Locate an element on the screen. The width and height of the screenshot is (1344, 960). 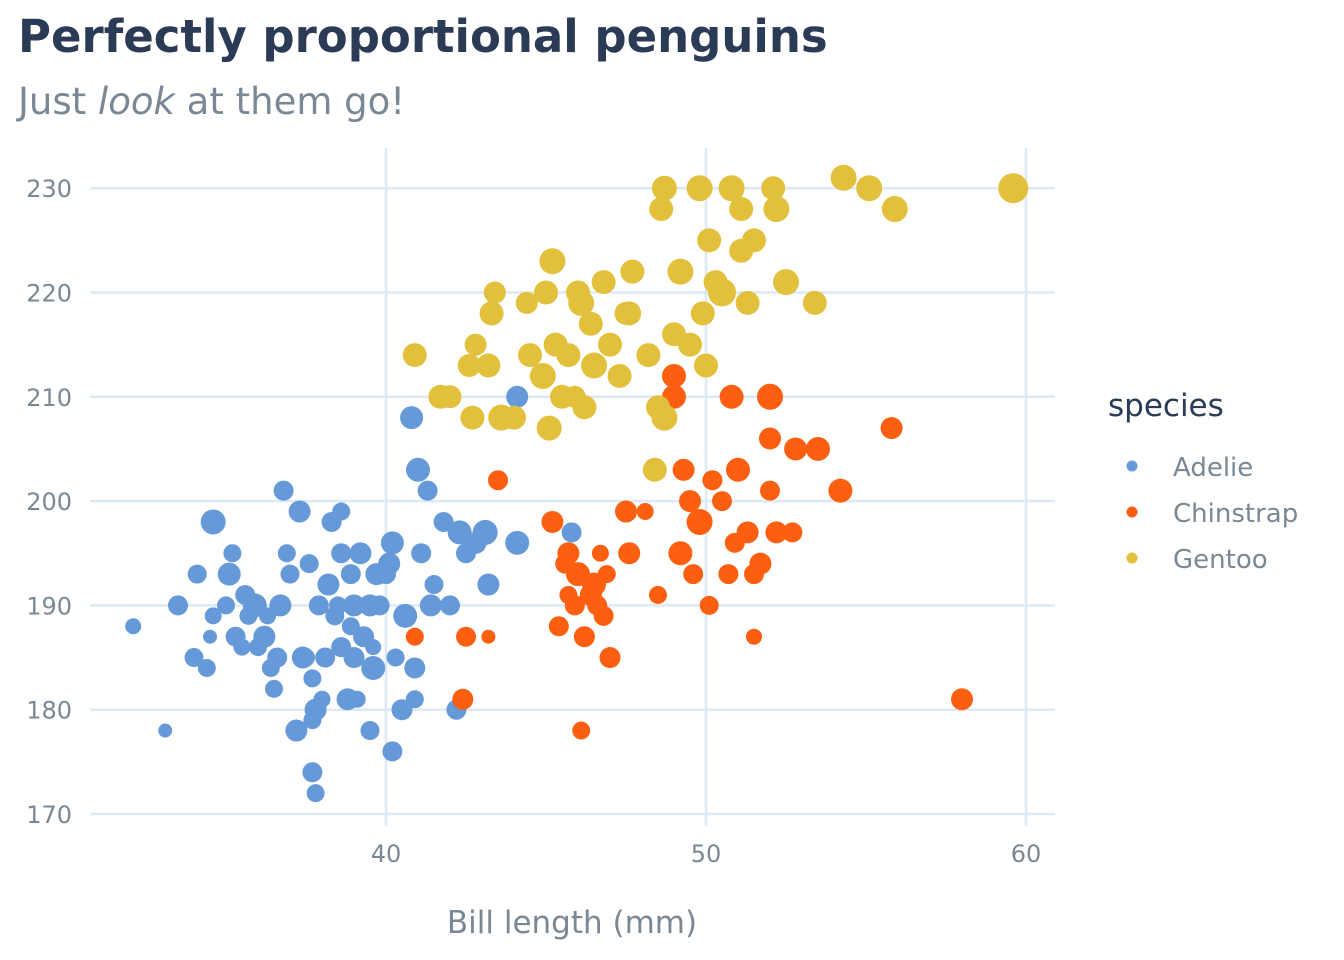
x-axis-title: Bill length (mm) is located at coordinates (572, 923).